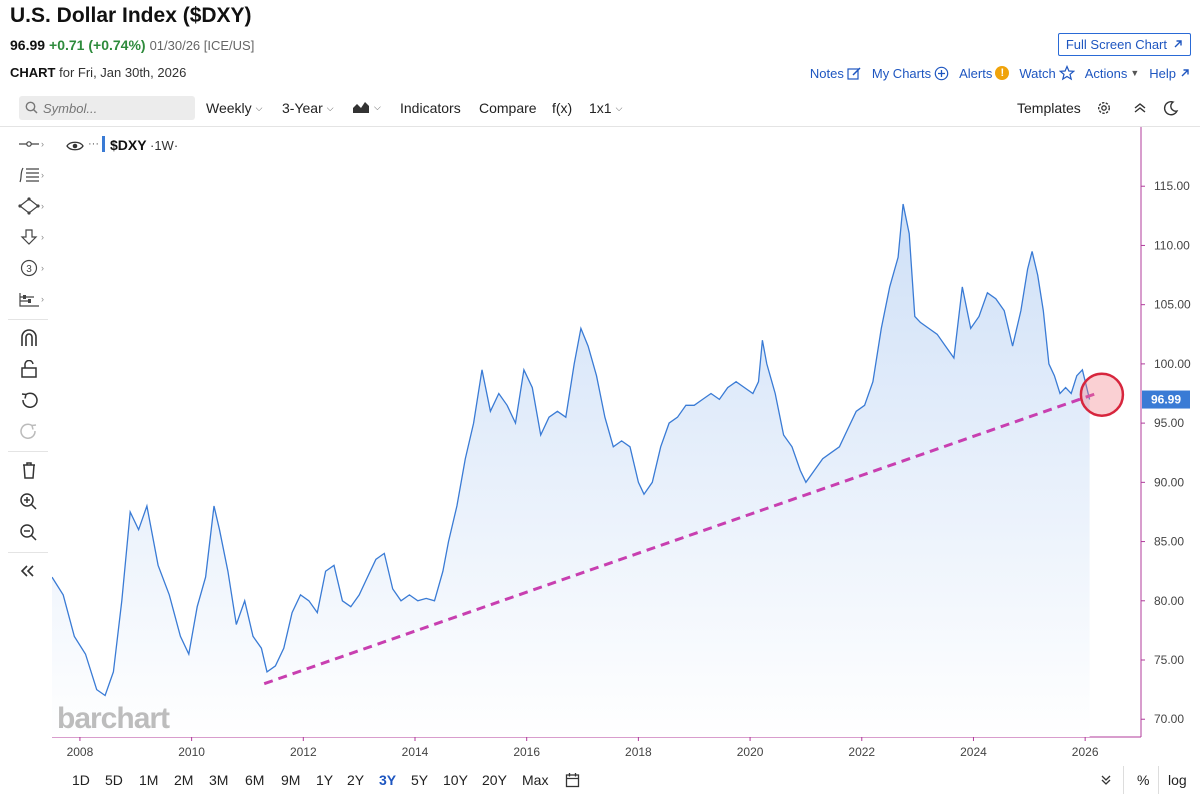 Image resolution: width=1200 pixels, height=802 pixels. What do you see at coordinates (455, 780) in the screenshot?
I see `range-10y: 10Y` at bounding box center [455, 780].